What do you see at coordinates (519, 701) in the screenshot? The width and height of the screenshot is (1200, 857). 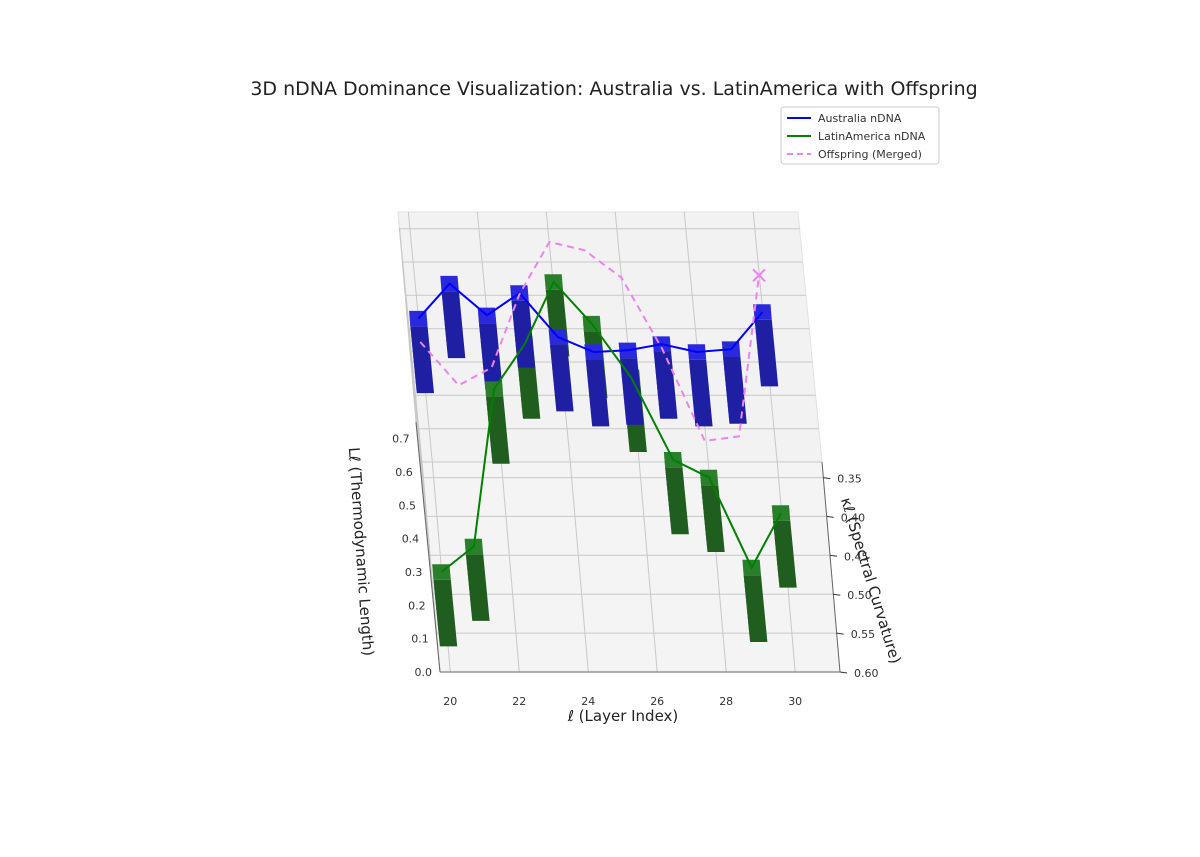 I see `x-tick-label: 22` at bounding box center [519, 701].